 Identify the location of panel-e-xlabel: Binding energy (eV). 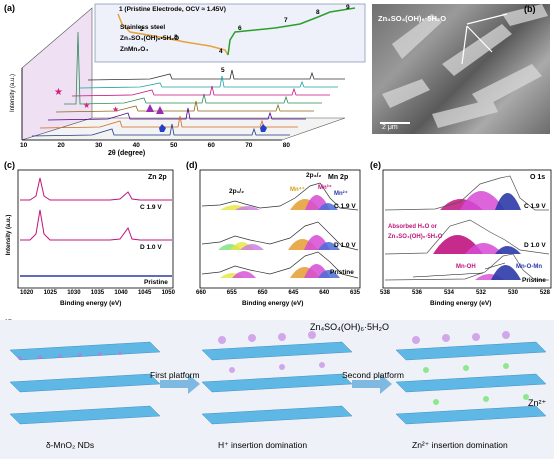
(461, 303).